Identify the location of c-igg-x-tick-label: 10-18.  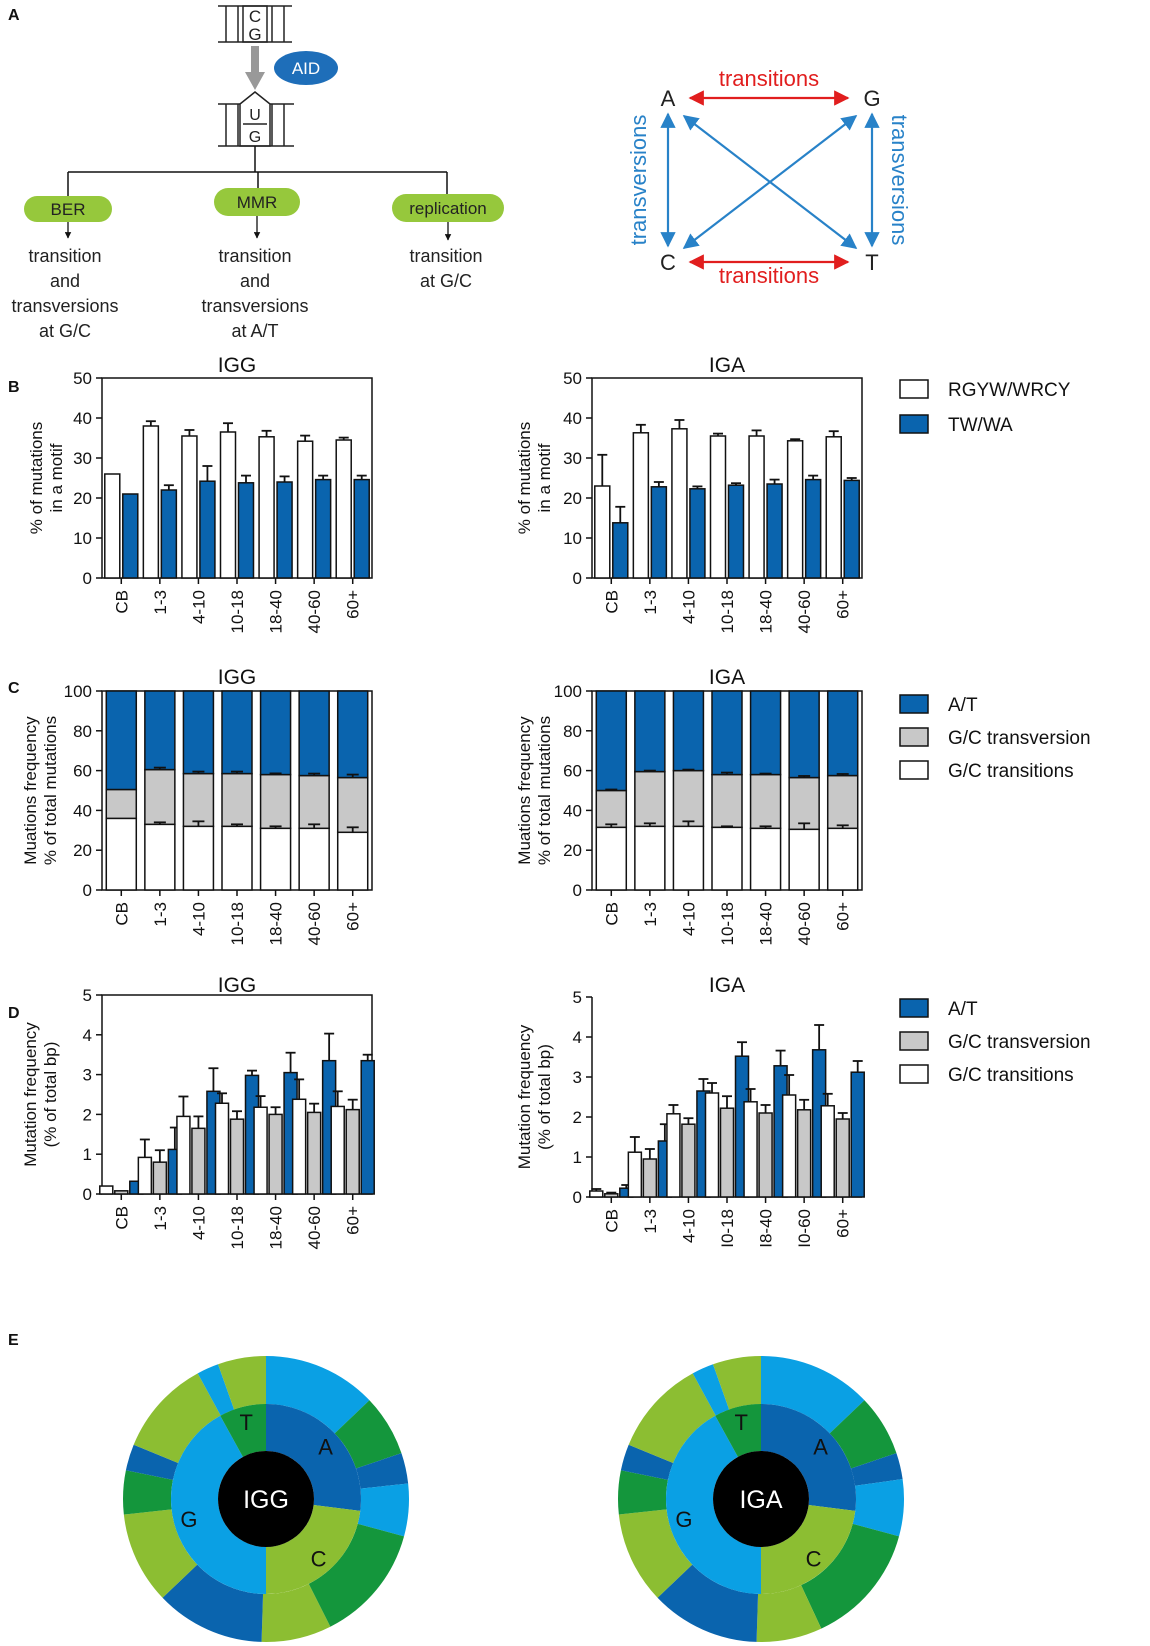
(237, 923).